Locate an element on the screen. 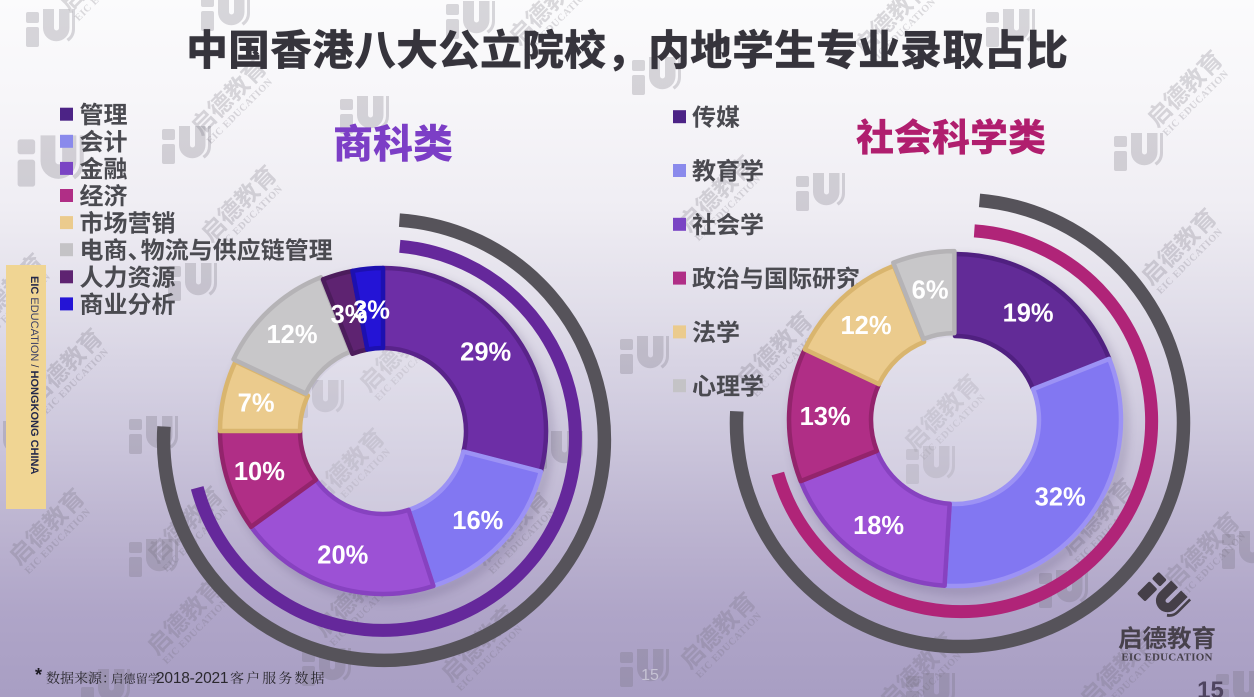 This screenshot has height=697, width=1254. svg-text: EIC EDUCATION / HONGKONG CHINA is located at coordinates (34, 375).